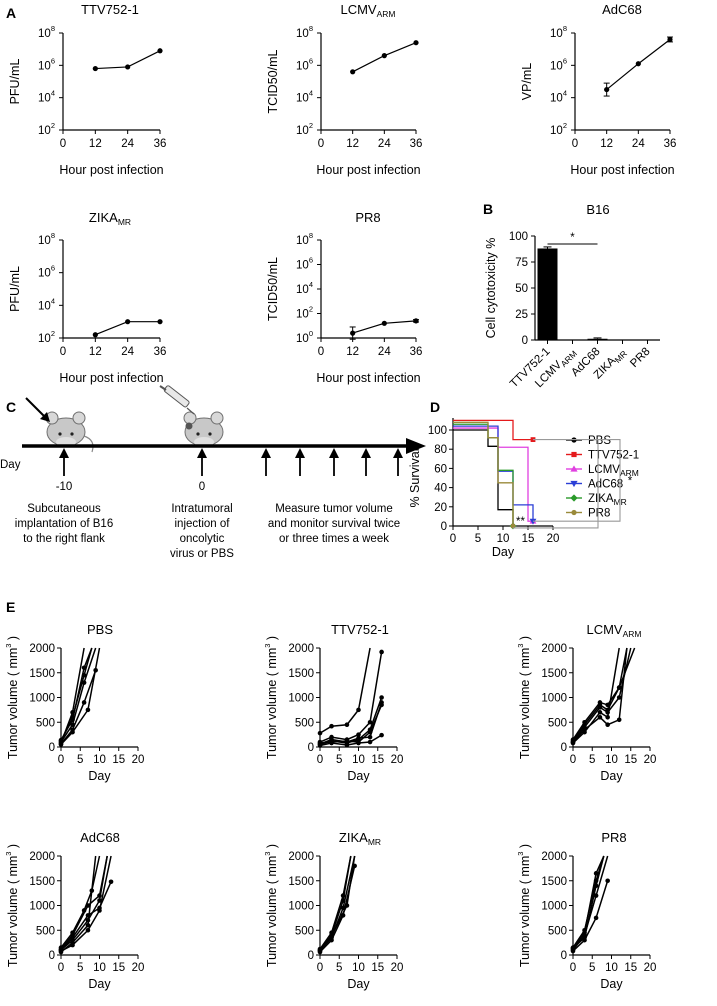 The width and height of the screenshot is (717, 1006). I want to click on legend-swatch-marker, so click(574, 468).